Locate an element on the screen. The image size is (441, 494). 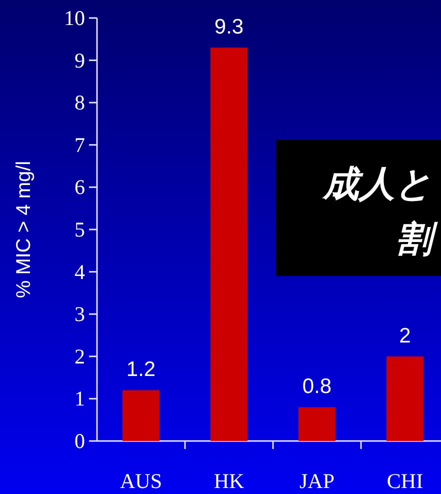
x-tick-label: CHI is located at coordinates (405, 481).